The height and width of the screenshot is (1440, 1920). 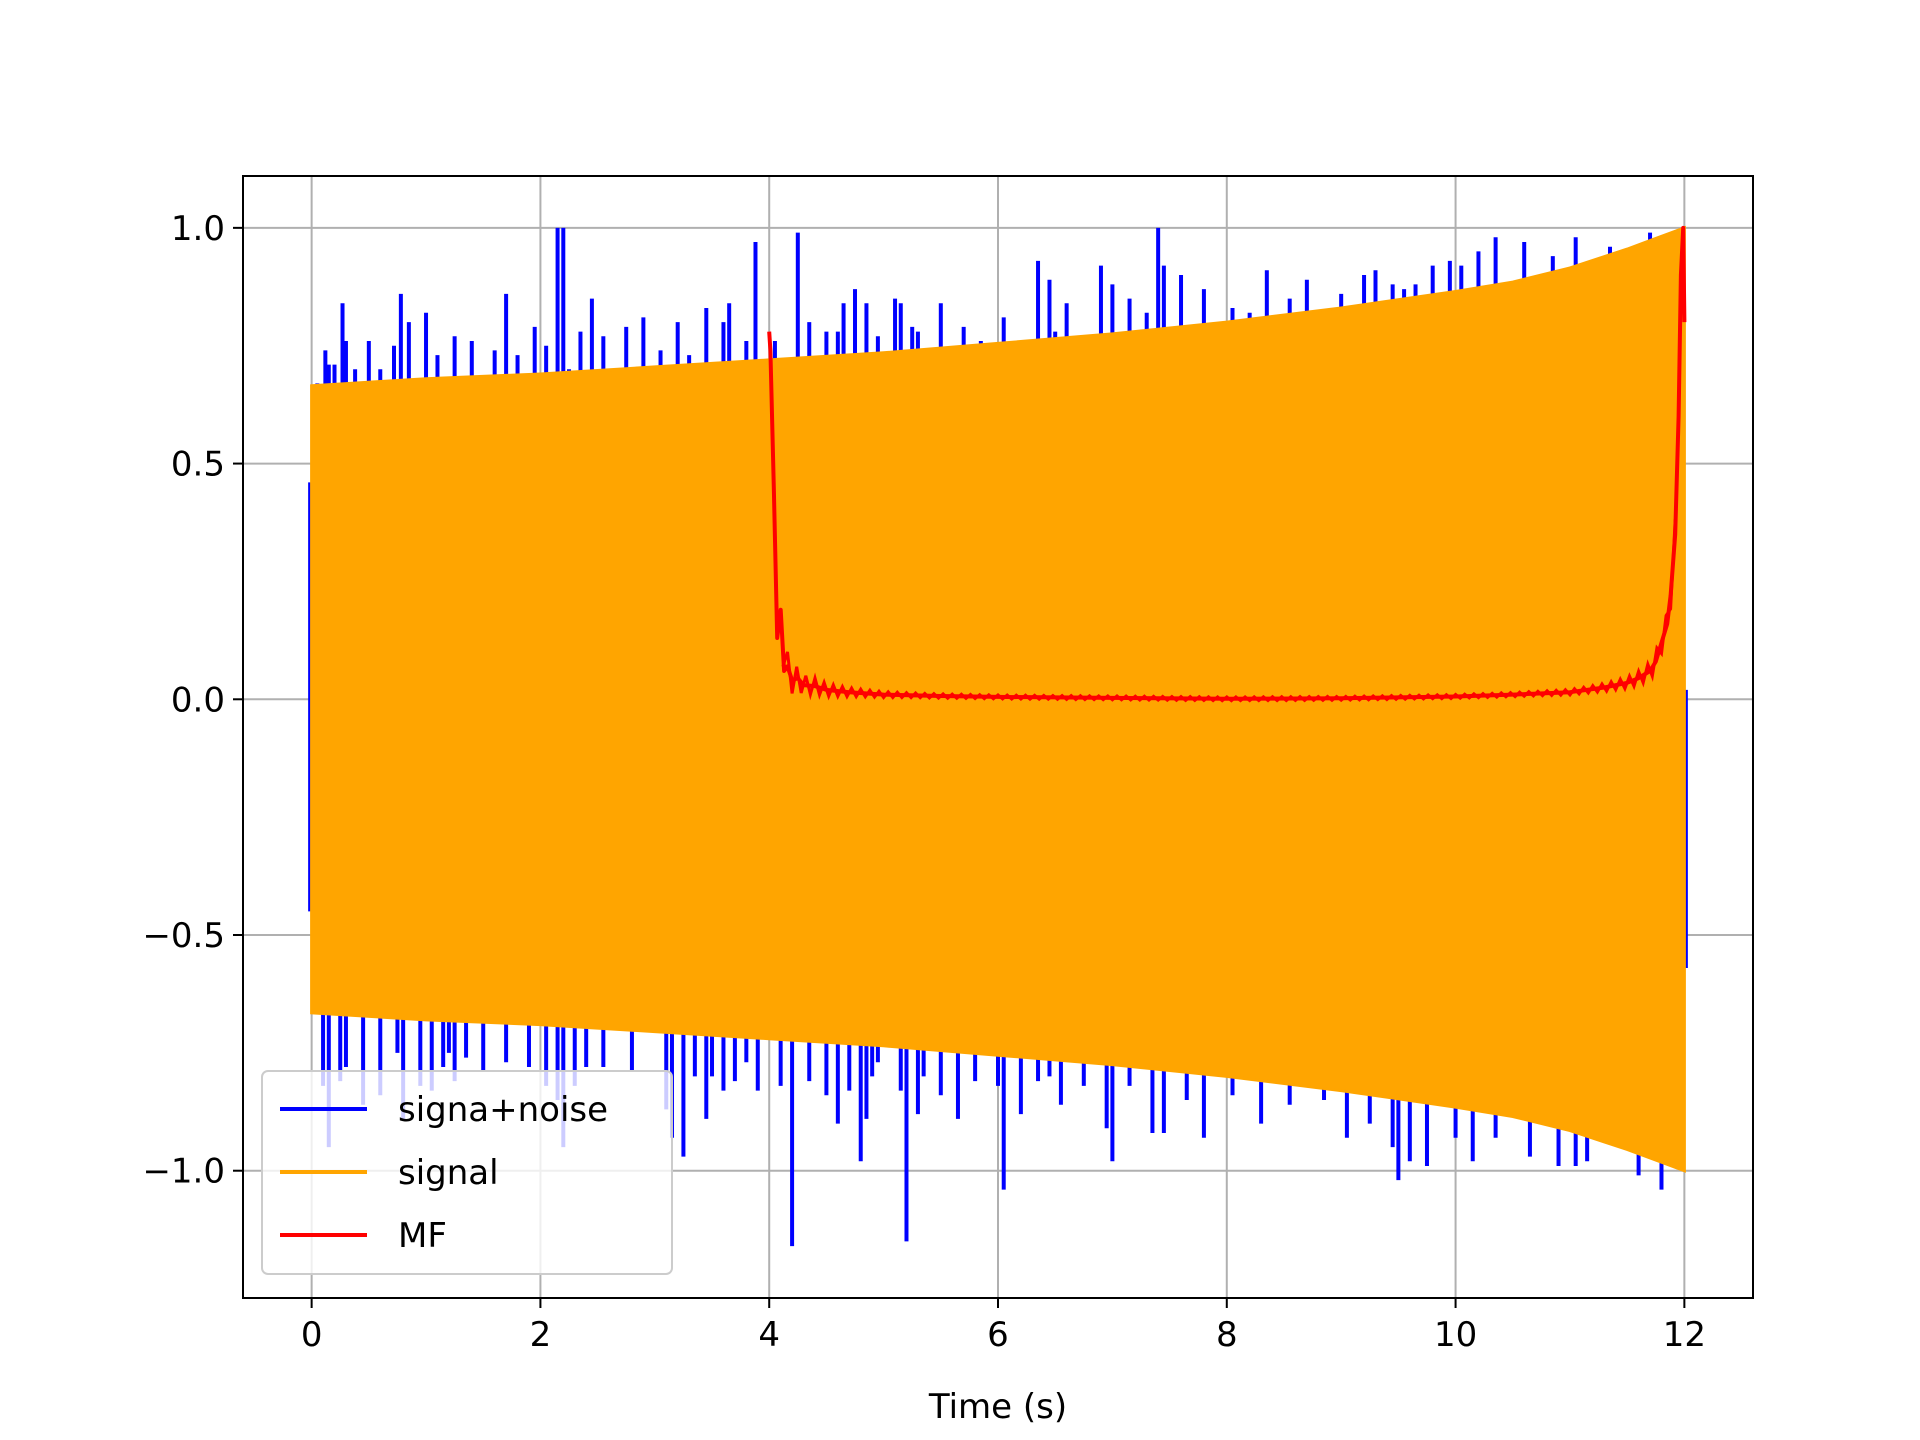 I want to click on x-tick-label: 0, so click(x=312, y=1335).